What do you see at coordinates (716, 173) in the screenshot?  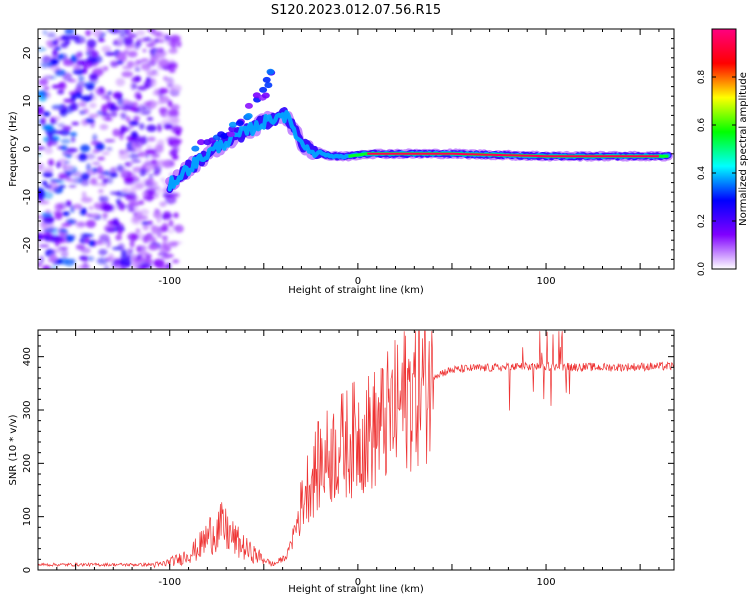 I see `colorbar-ticks: 0.0 0.2 0.4 0.6 0.8` at bounding box center [716, 173].